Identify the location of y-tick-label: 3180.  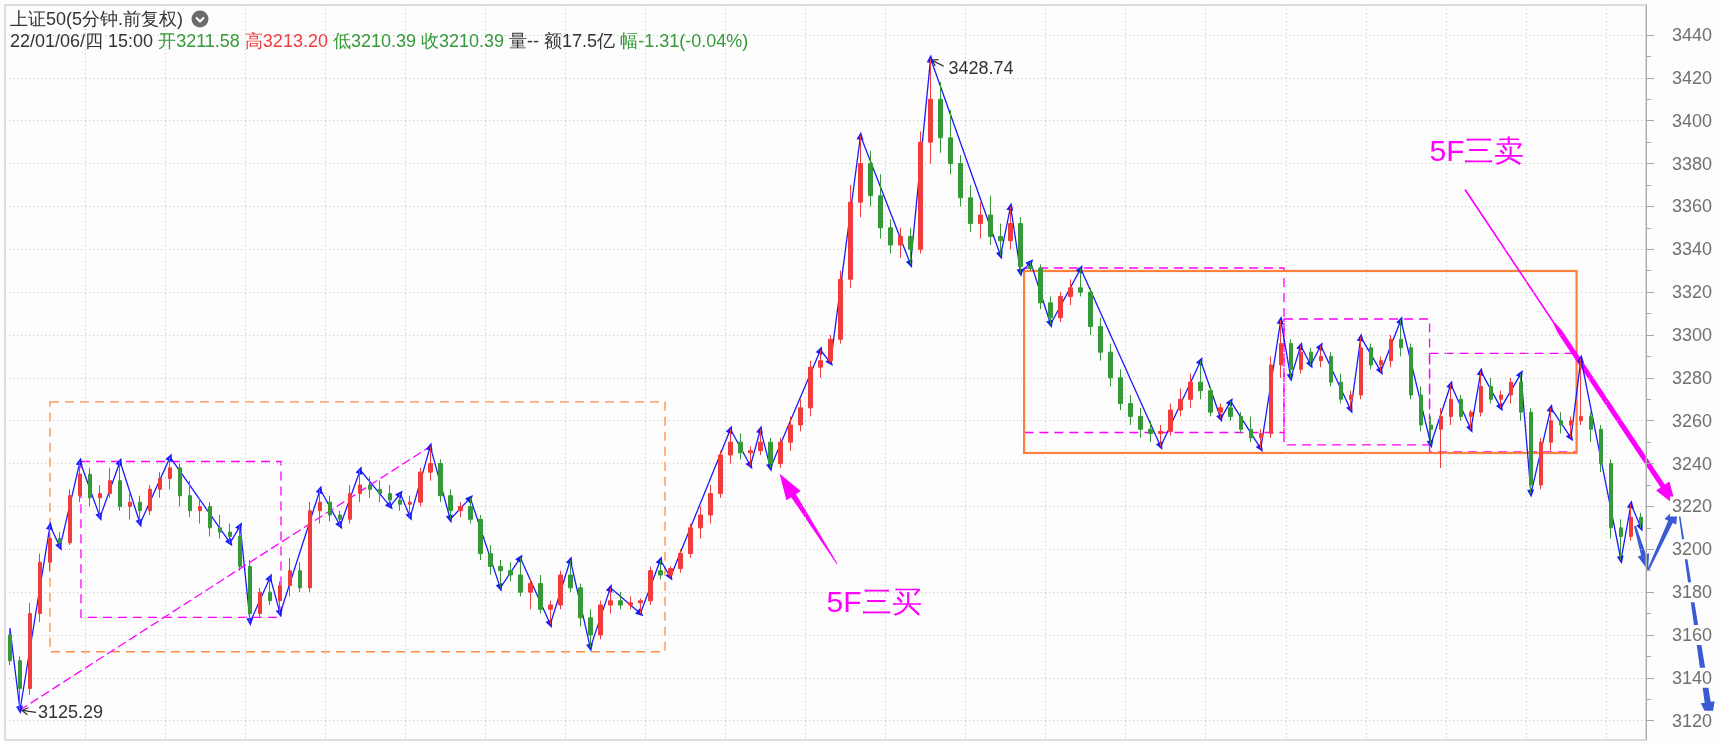
(1692, 592).